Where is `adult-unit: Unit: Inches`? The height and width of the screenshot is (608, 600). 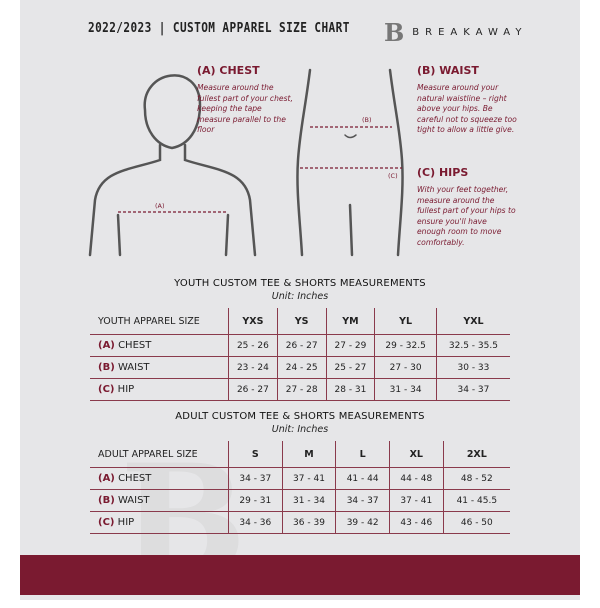
adult-unit: Unit: Inches is located at coordinates (300, 429).